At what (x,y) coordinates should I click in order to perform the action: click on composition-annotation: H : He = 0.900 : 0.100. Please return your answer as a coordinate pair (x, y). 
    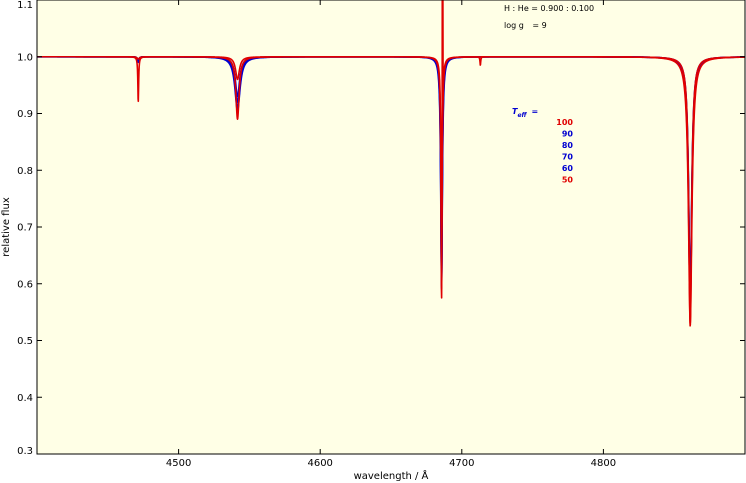
    Looking at the image, I should click on (549, 8).